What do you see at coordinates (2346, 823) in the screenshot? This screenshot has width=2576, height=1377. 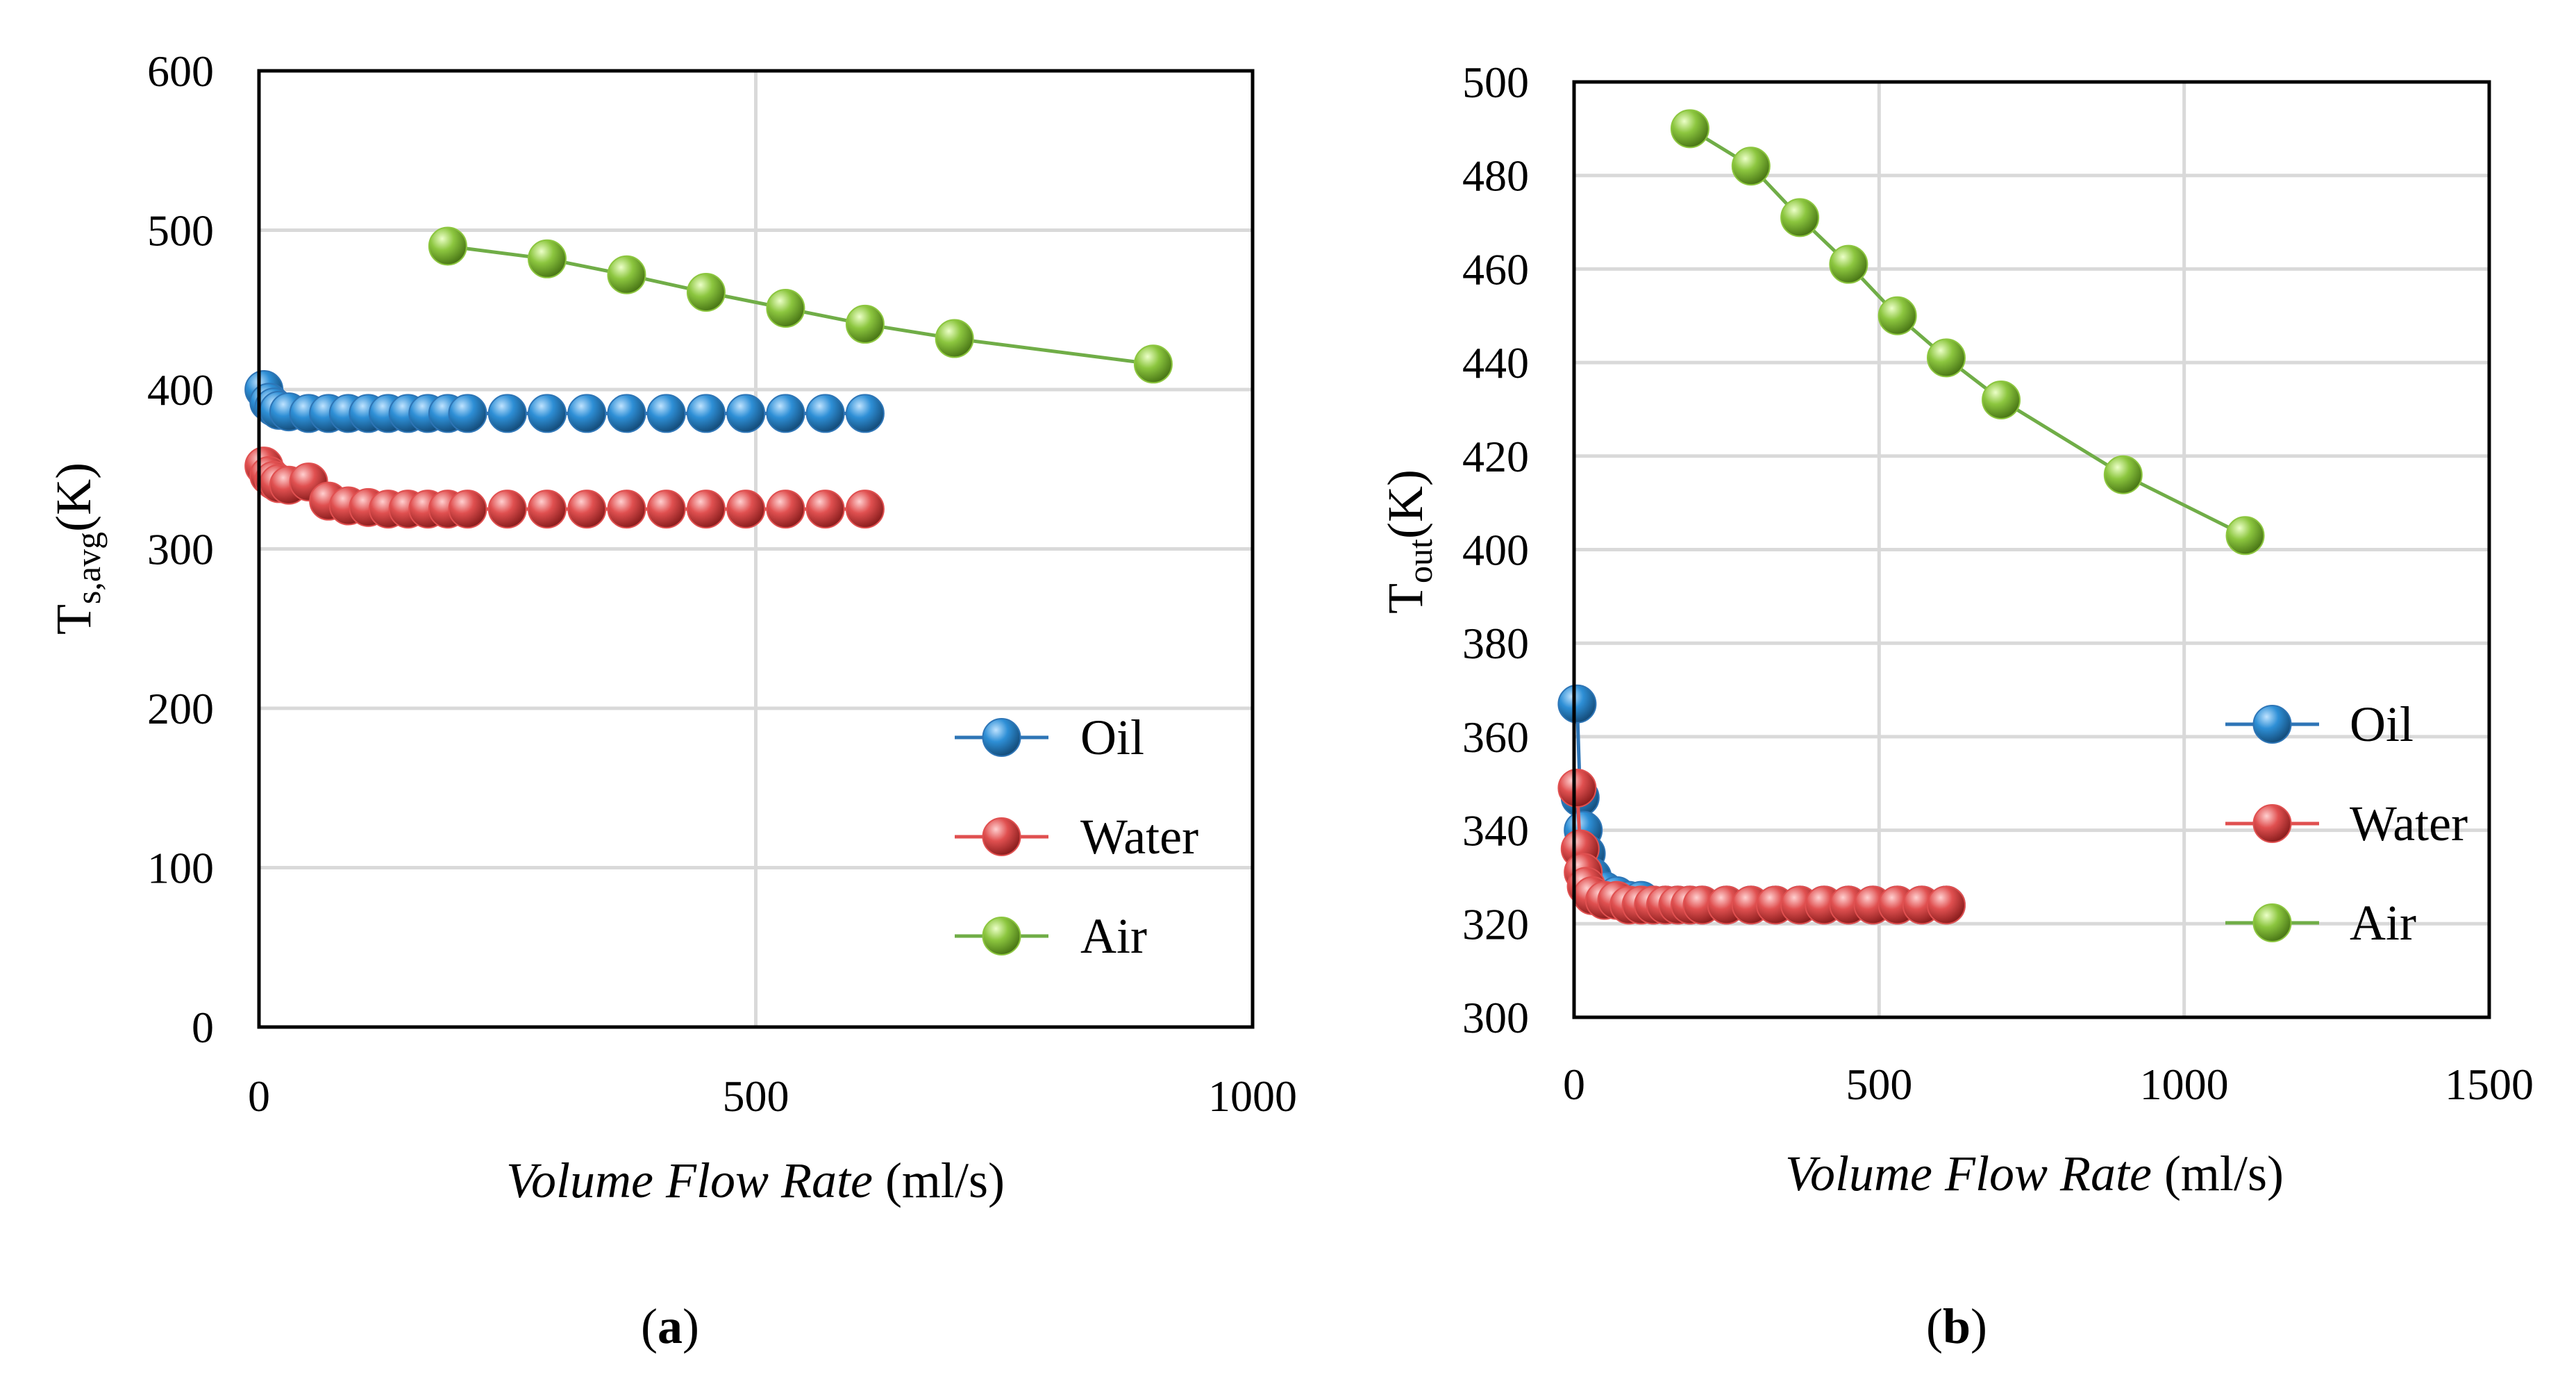 I see `legend-b: Oil Water Air` at bounding box center [2346, 823].